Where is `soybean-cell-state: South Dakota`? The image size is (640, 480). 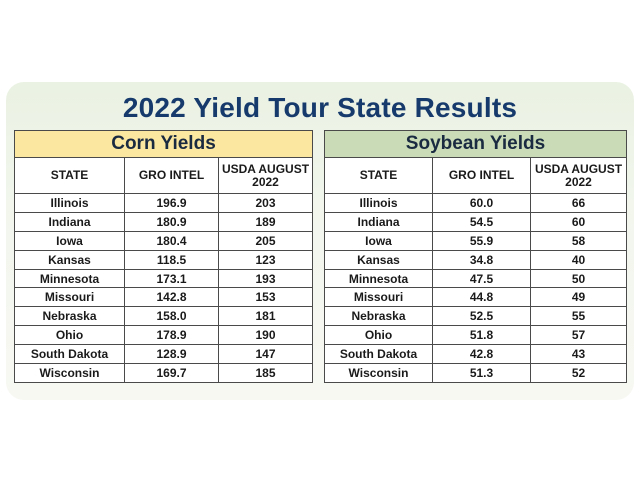
soybean-cell-state: South Dakota is located at coordinates (378, 354).